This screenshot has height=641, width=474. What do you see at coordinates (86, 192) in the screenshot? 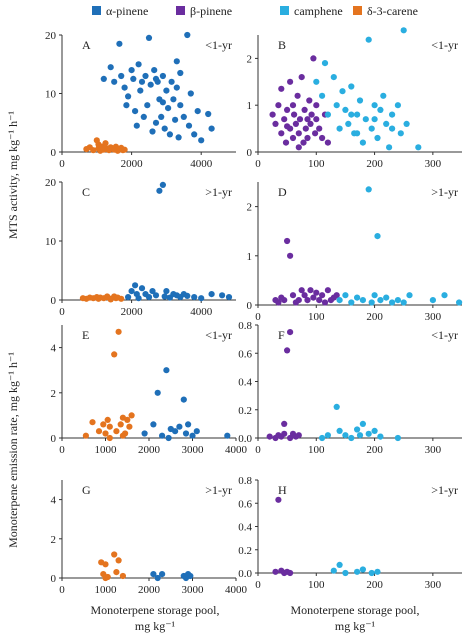
I see `panel-letter: C` at bounding box center [86, 192].